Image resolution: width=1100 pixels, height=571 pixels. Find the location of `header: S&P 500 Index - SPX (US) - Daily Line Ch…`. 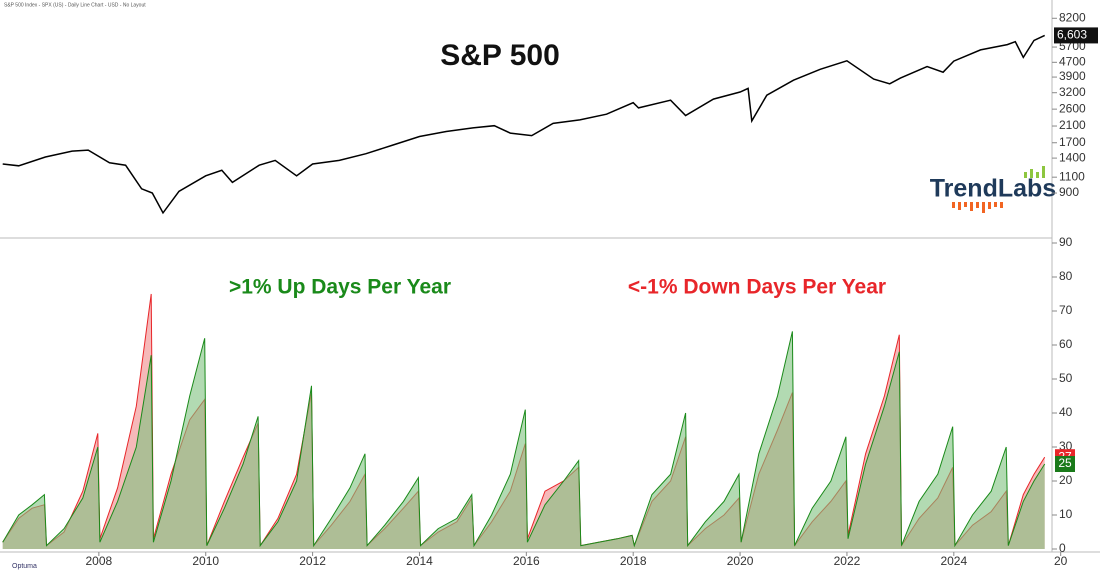

header: S&P 500 Index - SPX (US) - Daily Line Ch… is located at coordinates (75, 5).